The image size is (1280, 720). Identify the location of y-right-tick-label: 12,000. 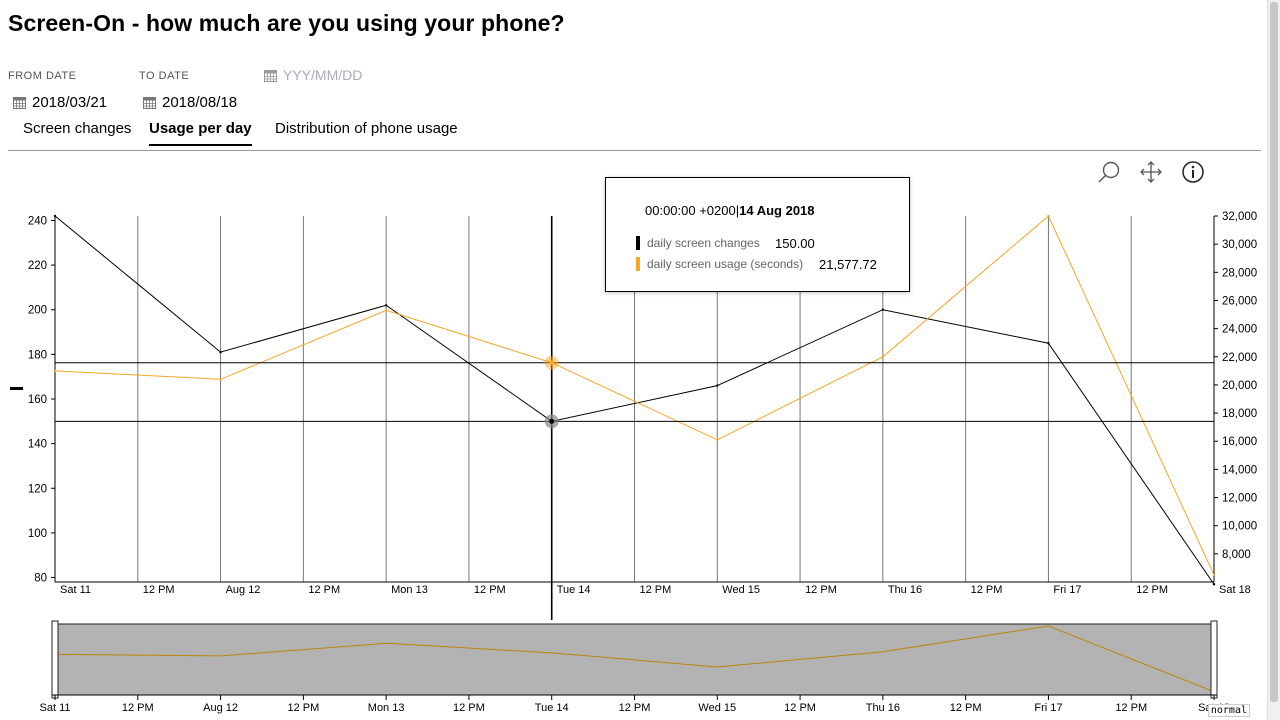
(1239, 499).